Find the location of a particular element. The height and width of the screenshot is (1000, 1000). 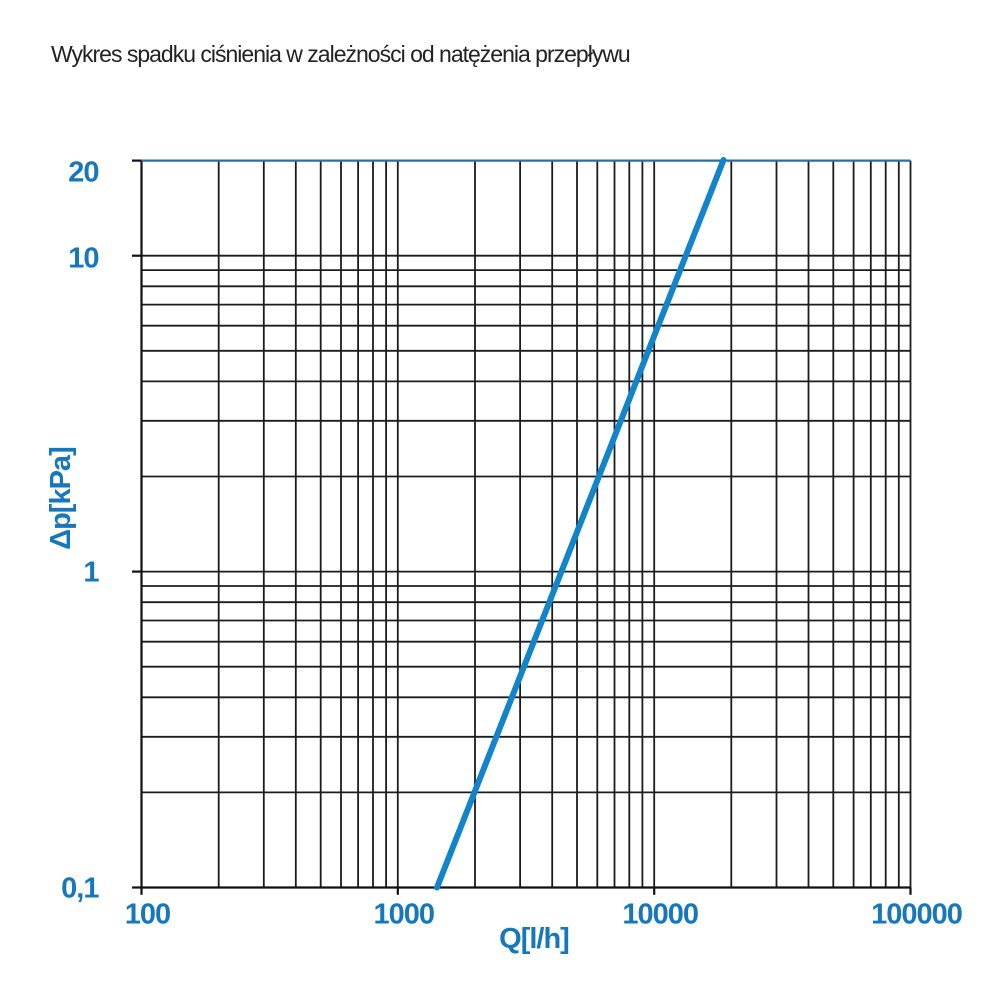

svg-text: 1000 is located at coordinates (404, 915).